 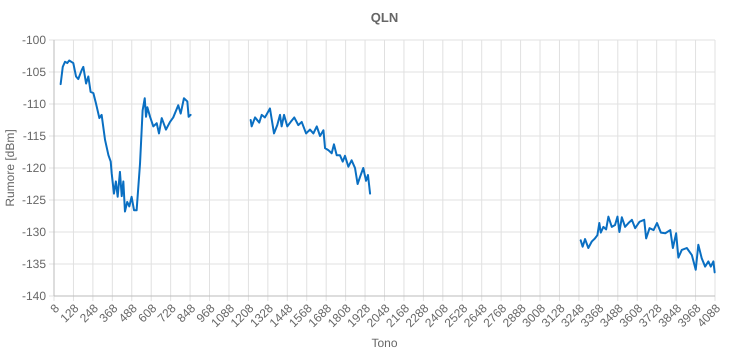 What do you see at coordinates (34, 296) in the screenshot?
I see `y-tick-label: -140` at bounding box center [34, 296].